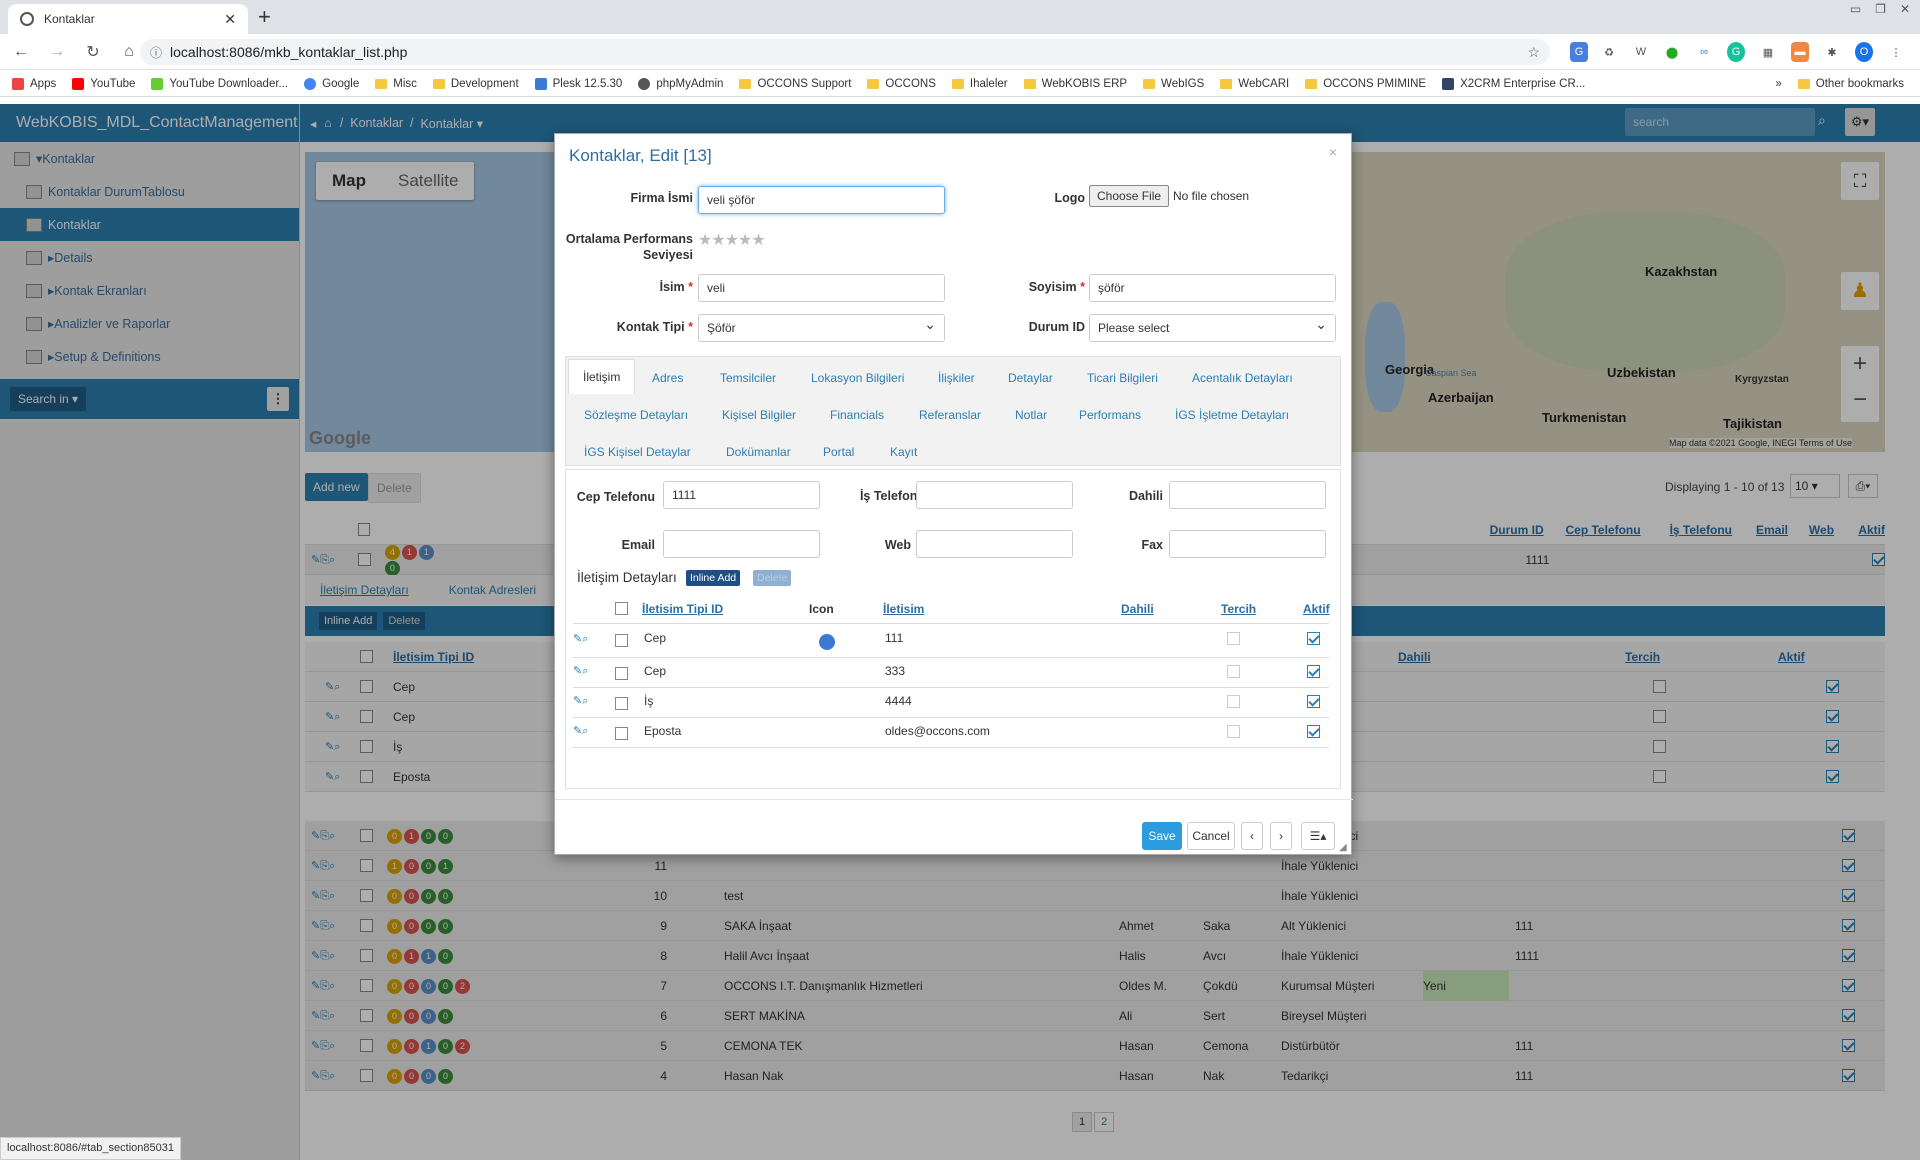  I want to click on sub-header-aktif: Aktif, so click(1791, 656).